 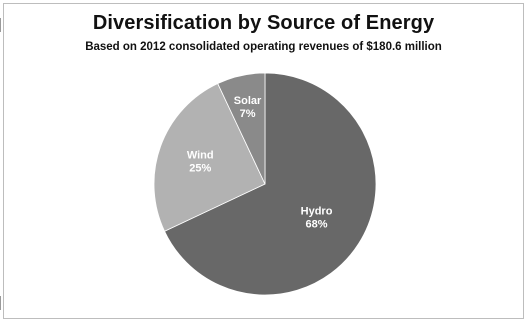 I want to click on pie-slice-wind, so click(x=209, y=157).